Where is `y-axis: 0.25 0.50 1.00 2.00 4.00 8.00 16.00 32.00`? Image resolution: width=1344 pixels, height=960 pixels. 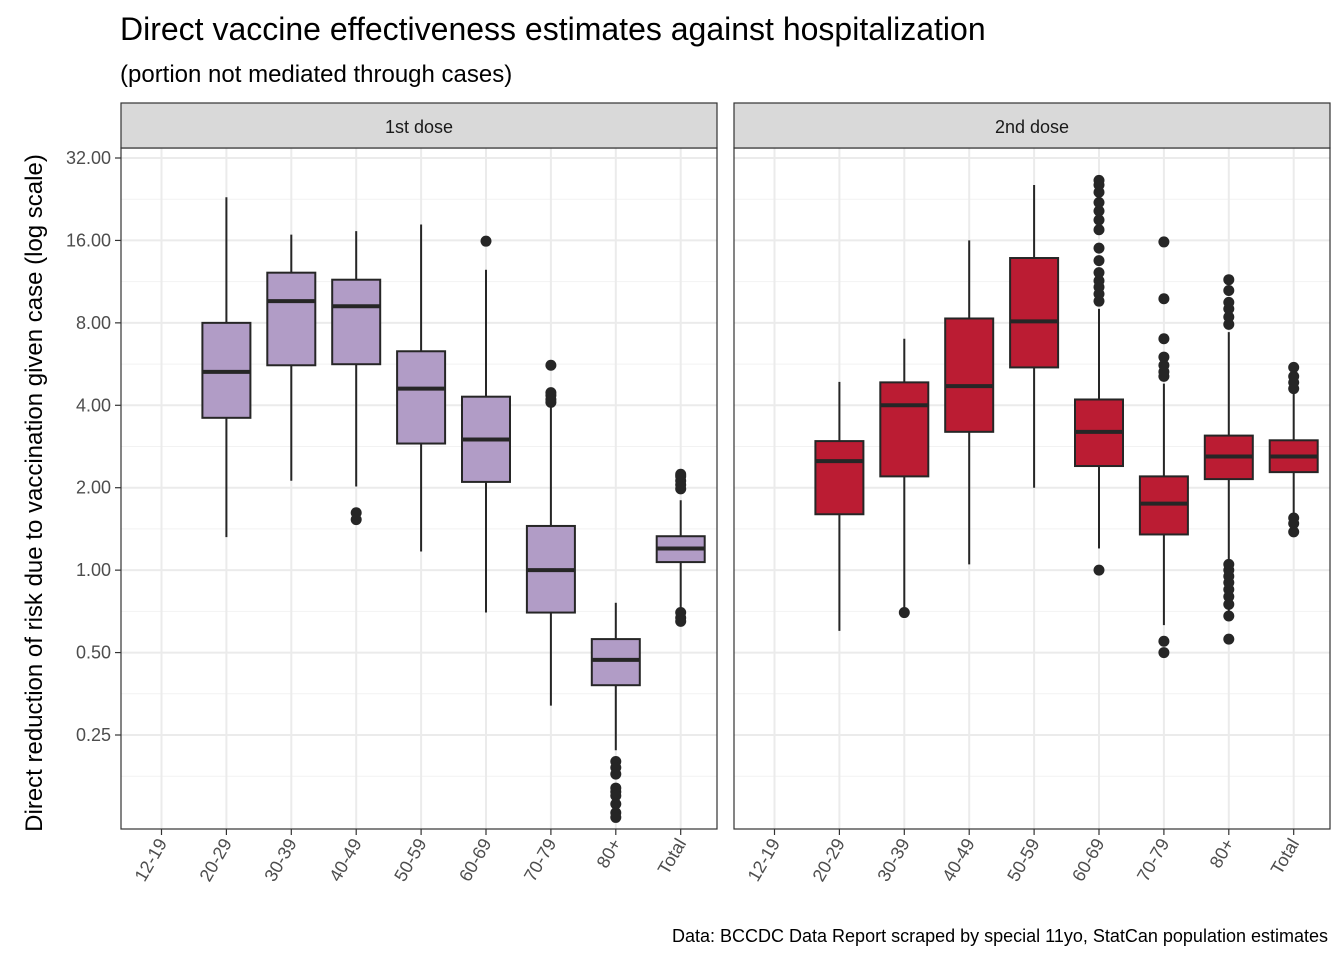 y-axis: 0.25 0.50 1.00 2.00 4.00 8.00 16.00 32.00 is located at coordinates (93, 446).